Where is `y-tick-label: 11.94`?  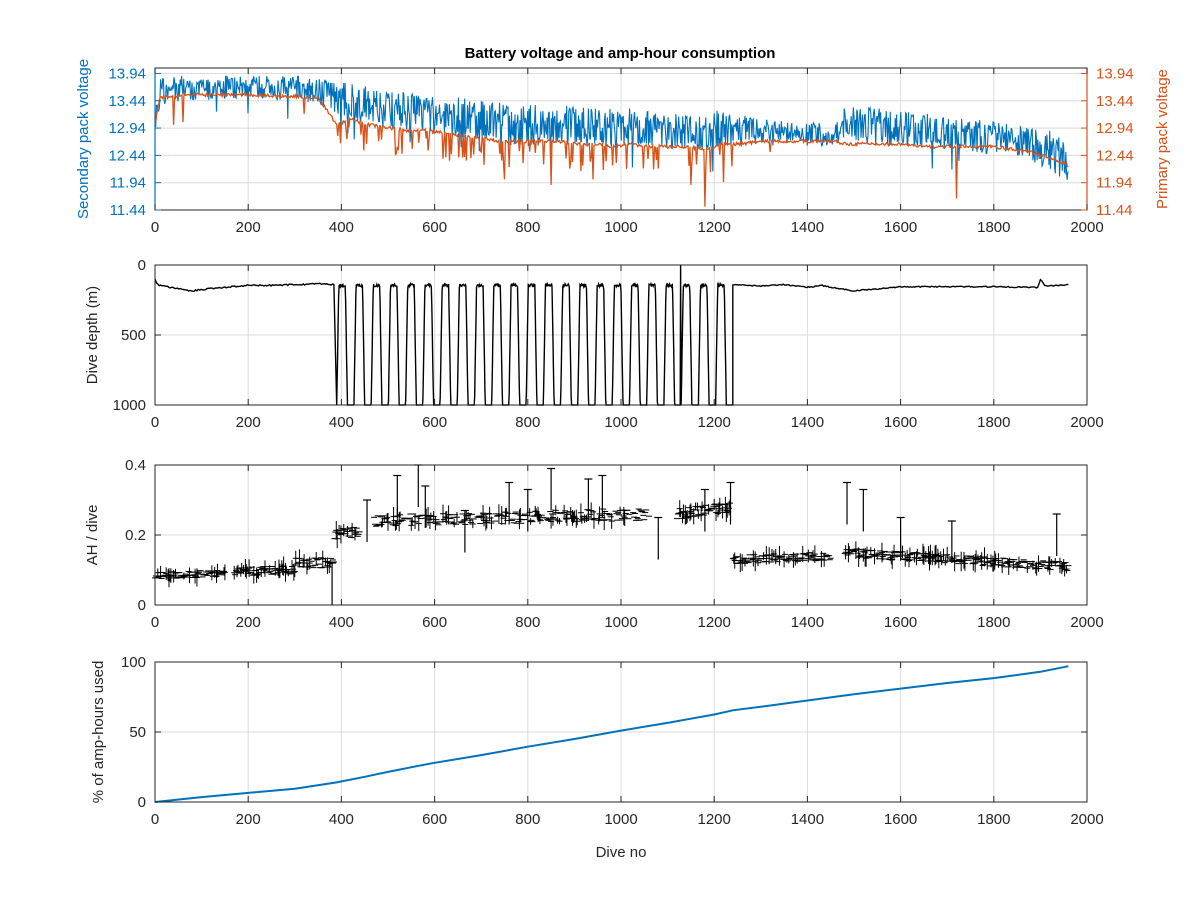
y-tick-label: 11.94 is located at coordinates (128, 183).